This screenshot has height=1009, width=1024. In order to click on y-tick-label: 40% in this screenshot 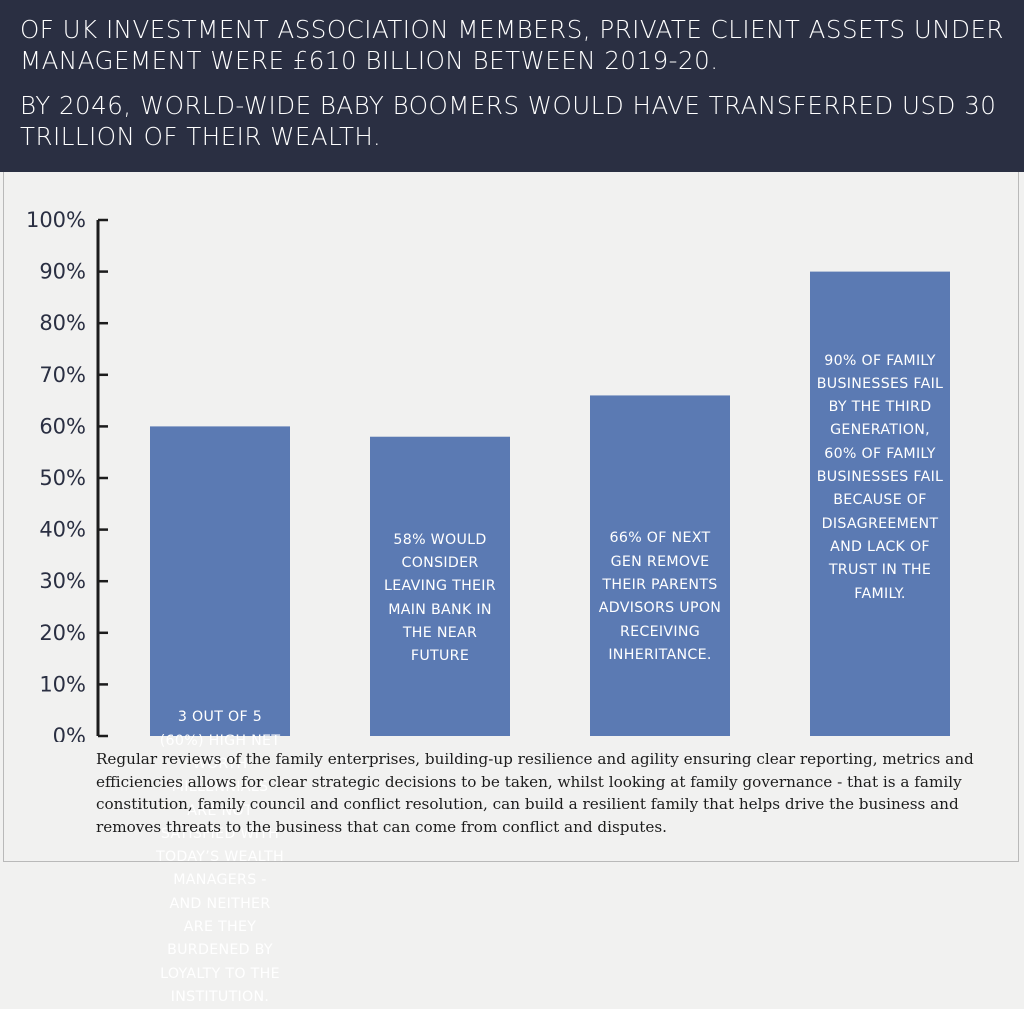, I will do `click(62, 530)`.